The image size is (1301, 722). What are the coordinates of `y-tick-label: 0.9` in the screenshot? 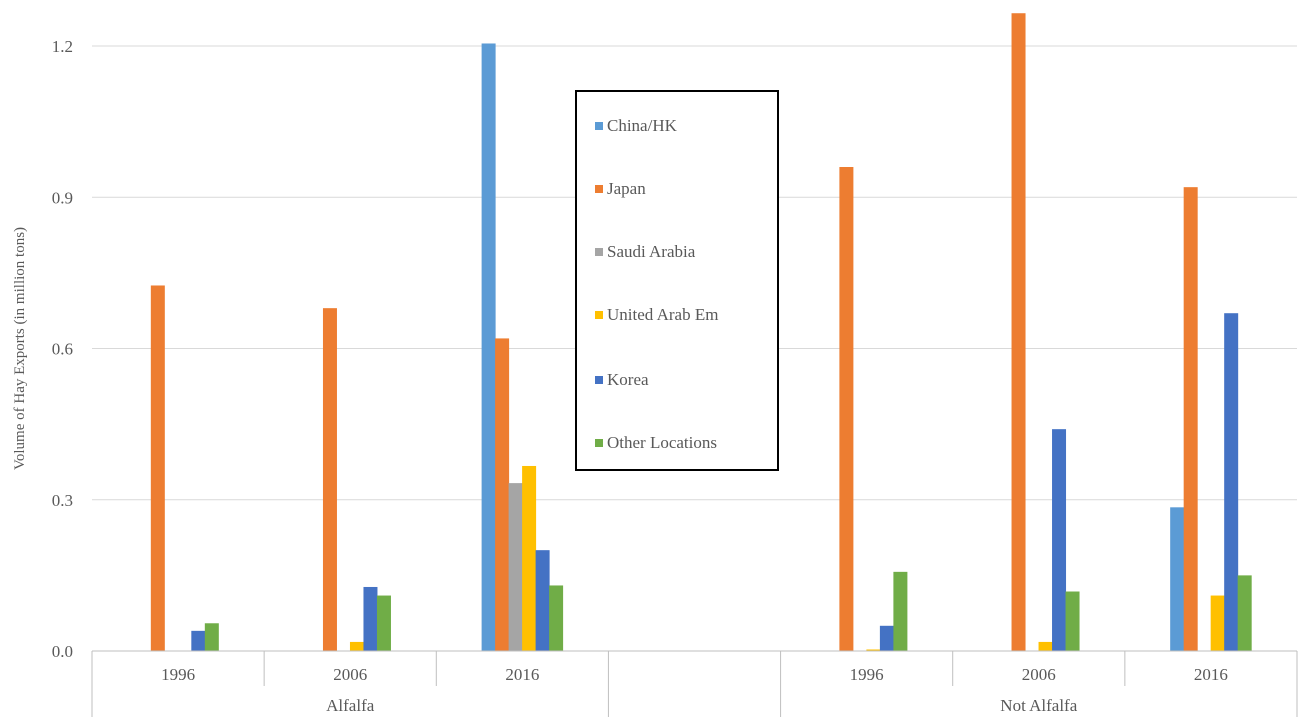 It's located at (62, 197).